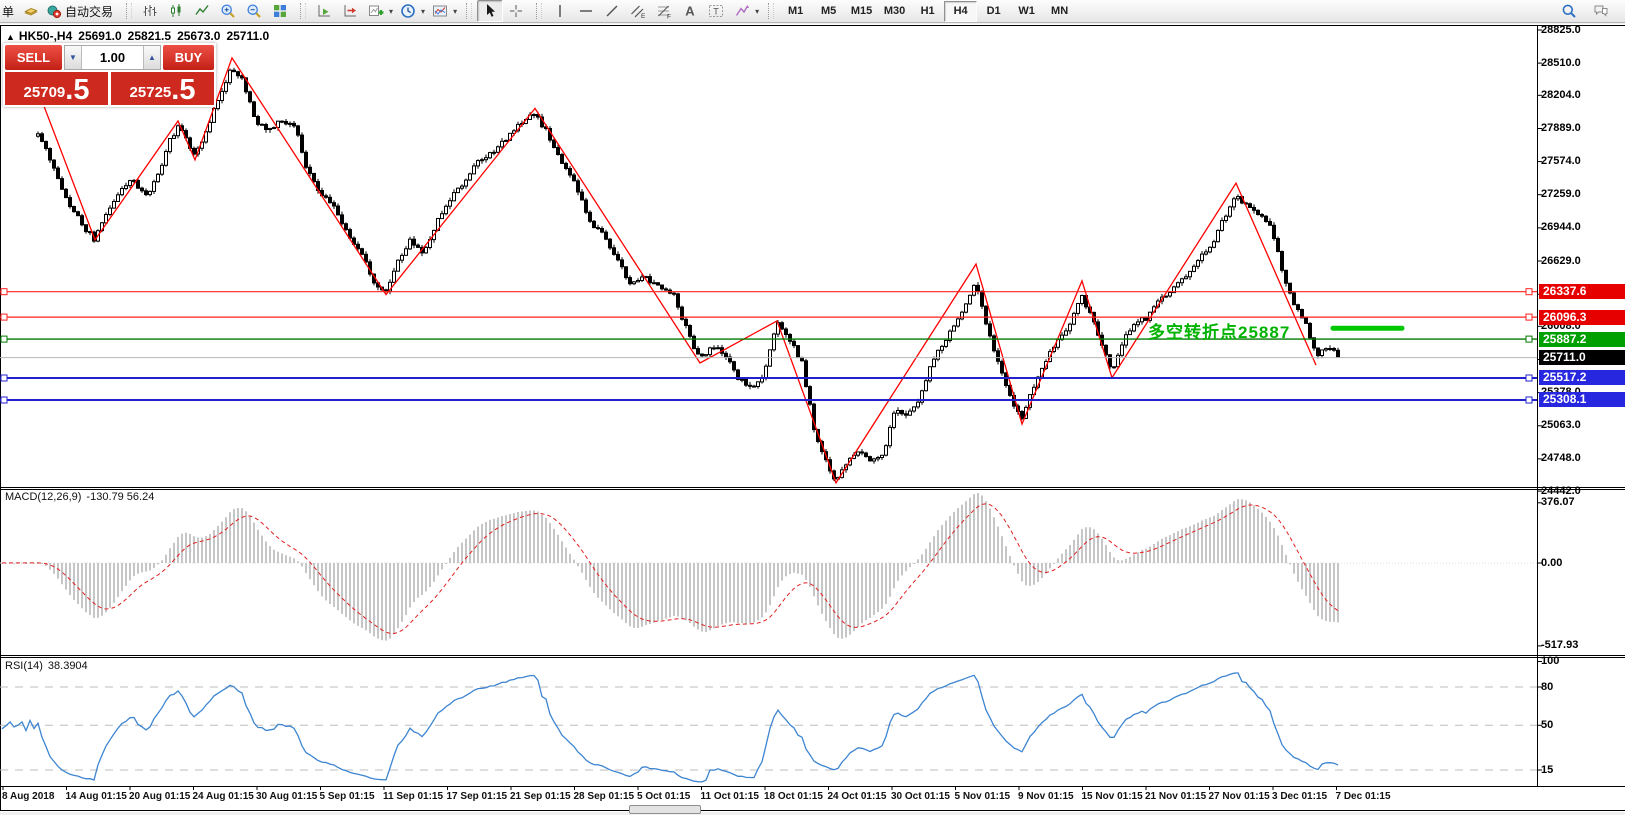  I want to click on chat-button, so click(1601, 11).